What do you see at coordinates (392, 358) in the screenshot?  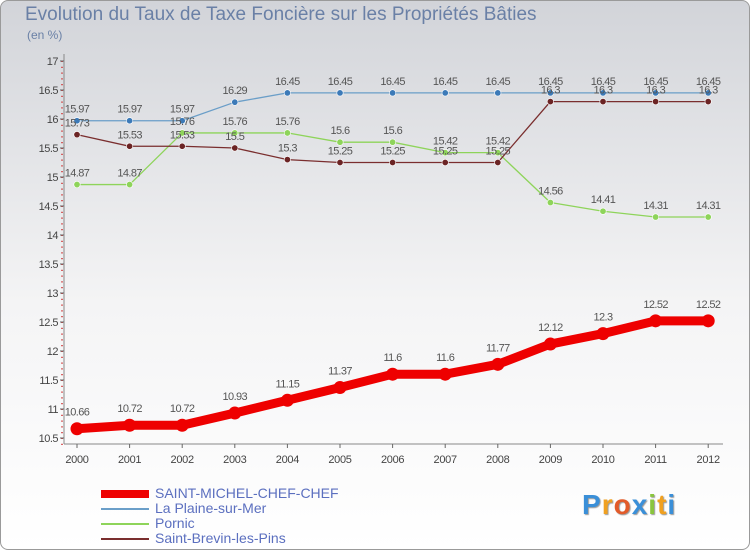 I see `data-label: 11.6` at bounding box center [392, 358].